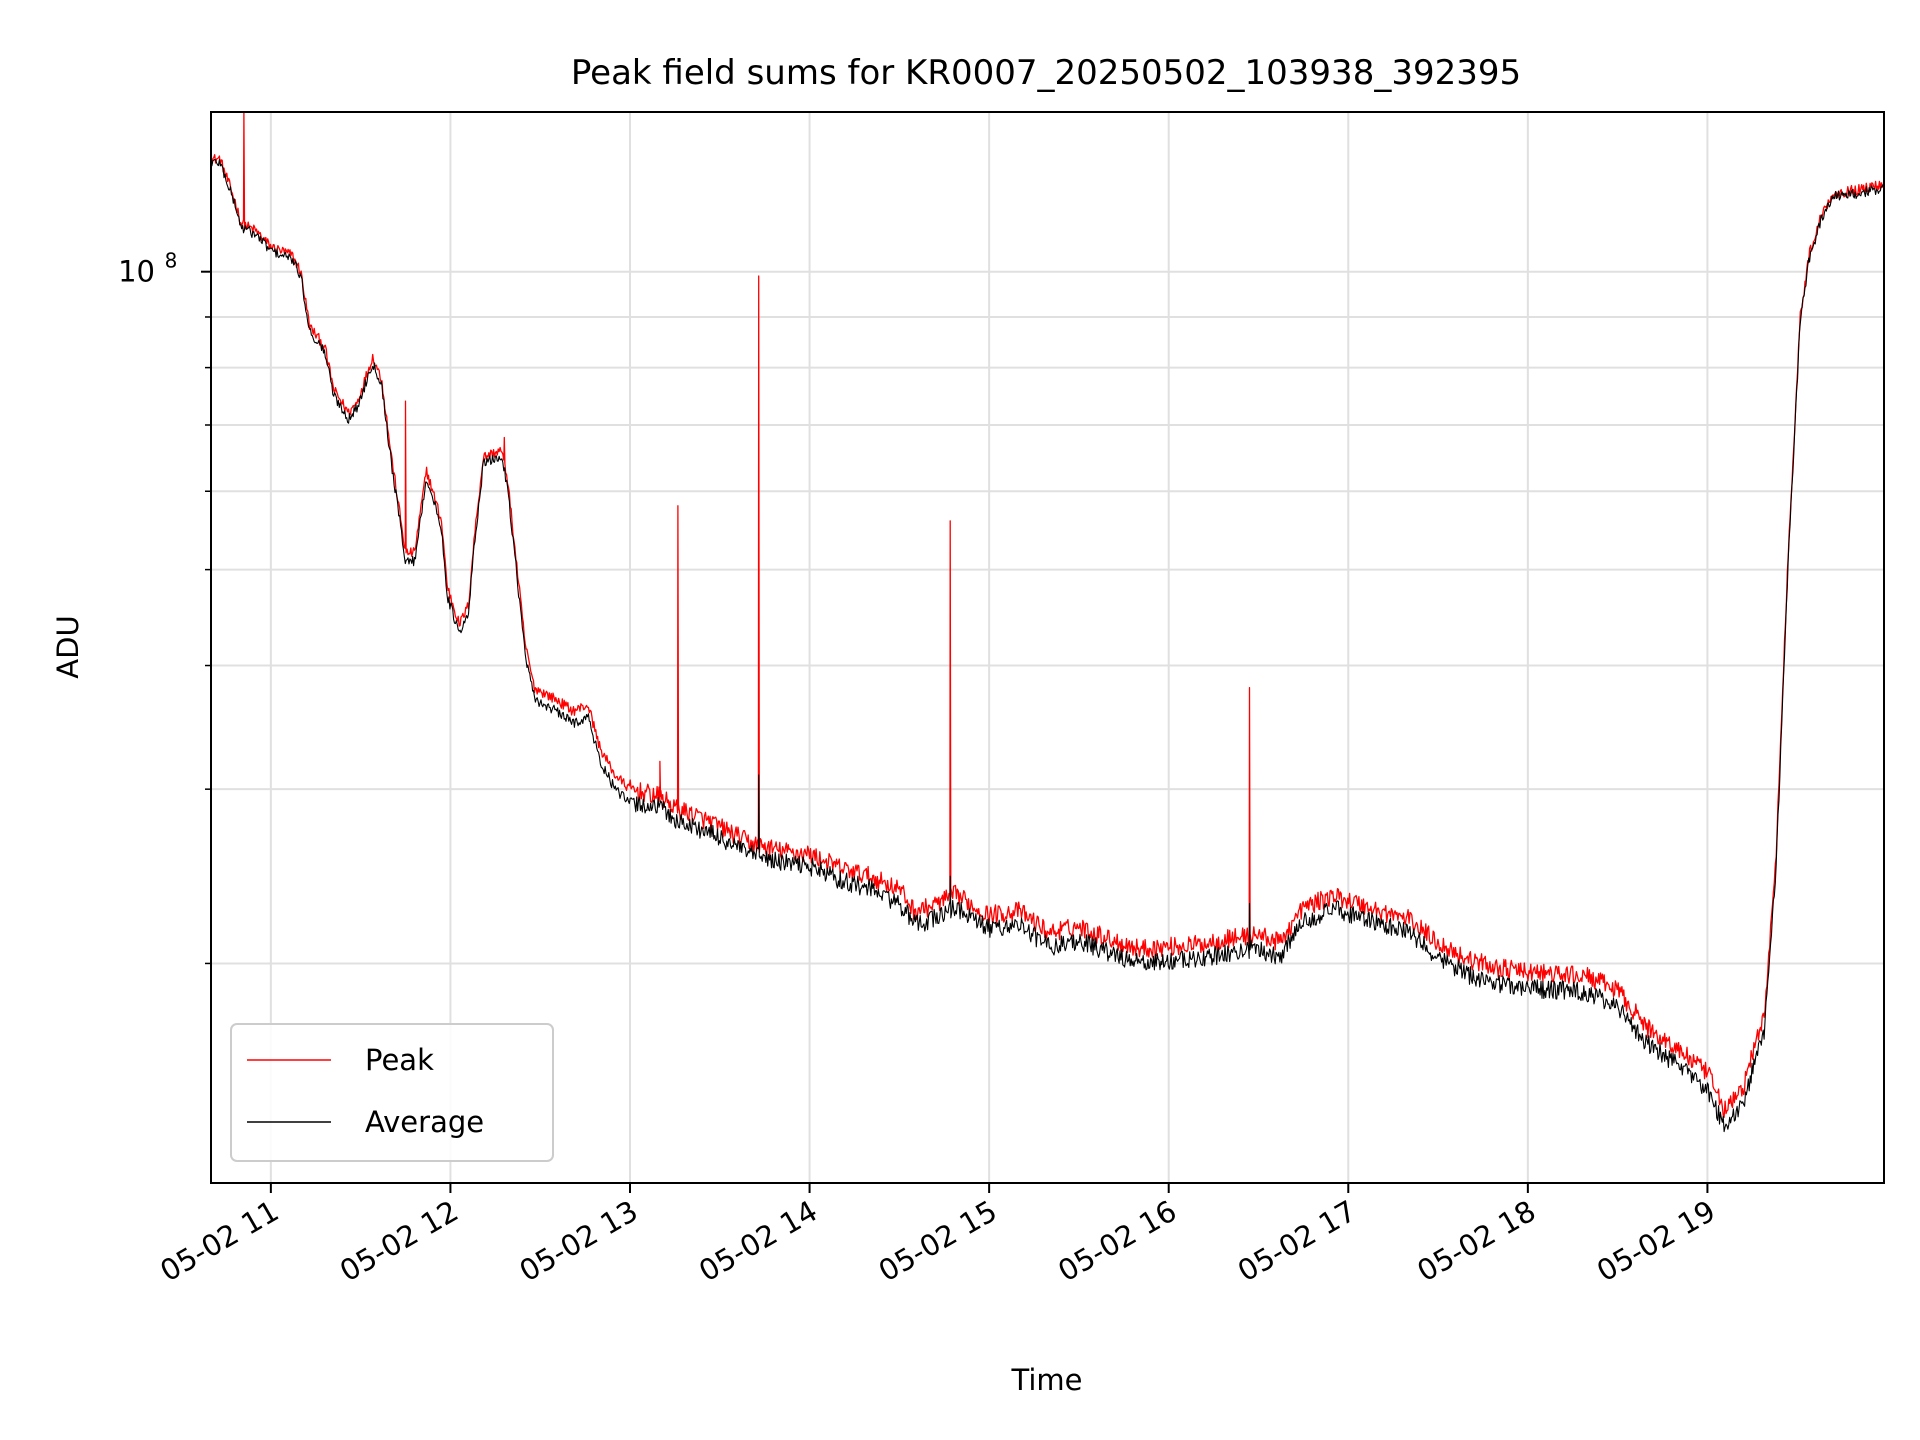  Describe the element at coordinates (136, 272) in the screenshot. I see `y-tick-label: 10` at that location.